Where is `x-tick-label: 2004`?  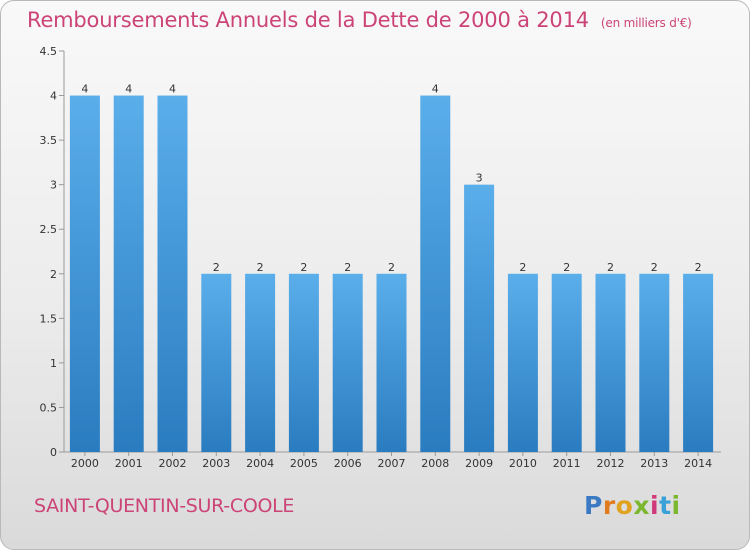 x-tick-label: 2004 is located at coordinates (260, 463).